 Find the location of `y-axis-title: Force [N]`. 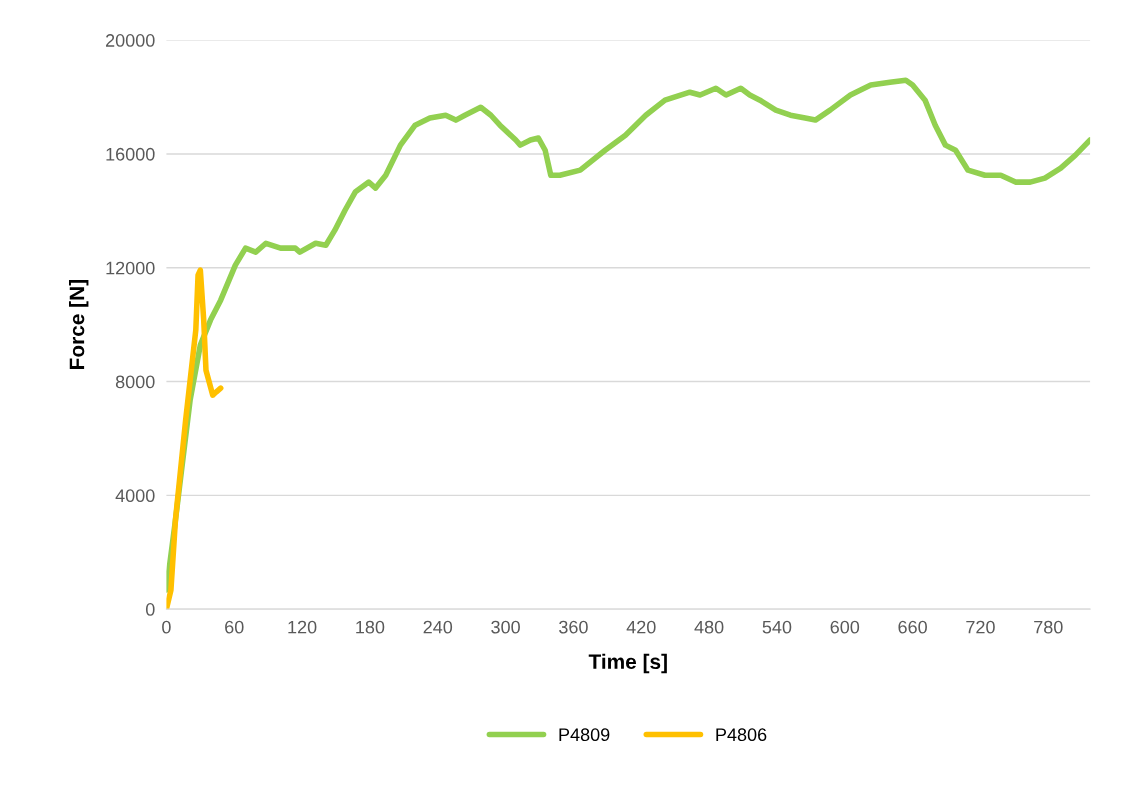

y-axis-title: Force [N] is located at coordinates (79, 324).